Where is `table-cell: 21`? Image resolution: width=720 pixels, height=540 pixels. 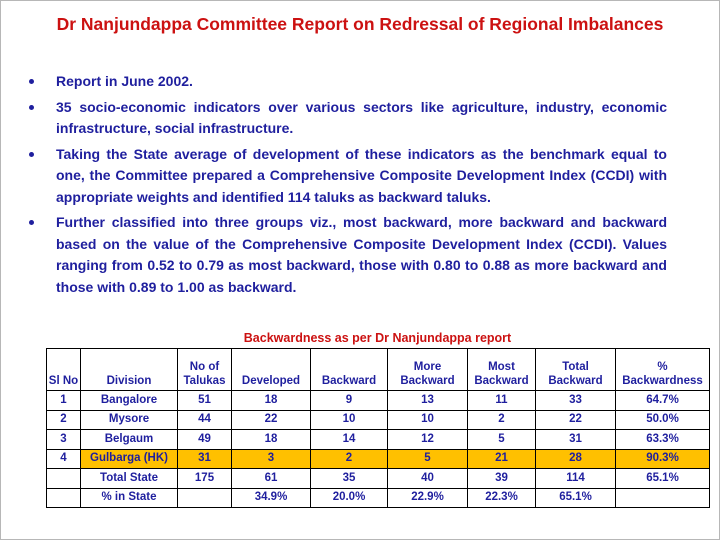
table-cell: 21 is located at coordinates (501, 458).